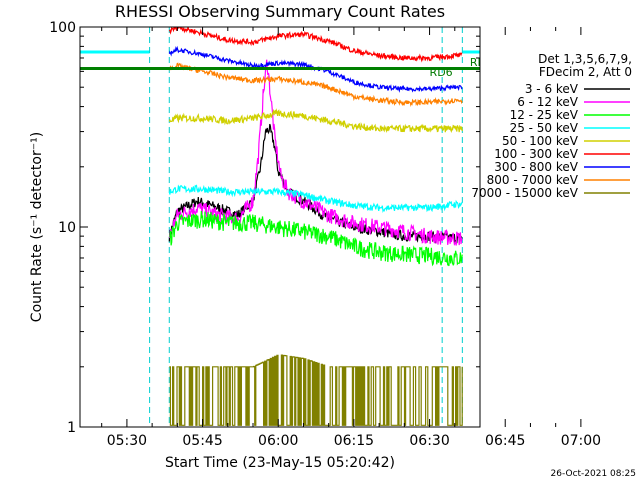 This screenshot has width=640, height=480. Describe the element at coordinates (481, 62) in the screenshot. I see `annotation-rd6-1: RD6` at that location.